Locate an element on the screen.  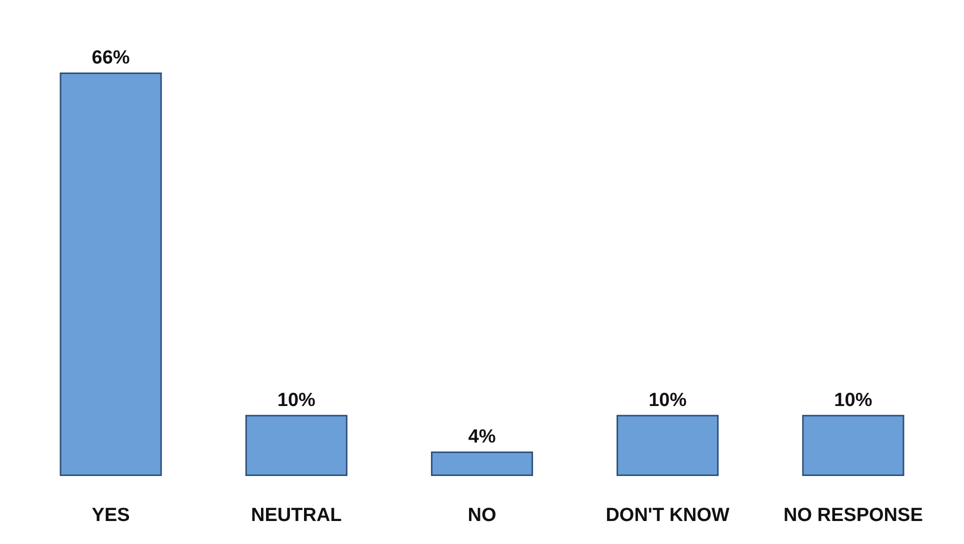
data-label: 66% is located at coordinates (111, 57).